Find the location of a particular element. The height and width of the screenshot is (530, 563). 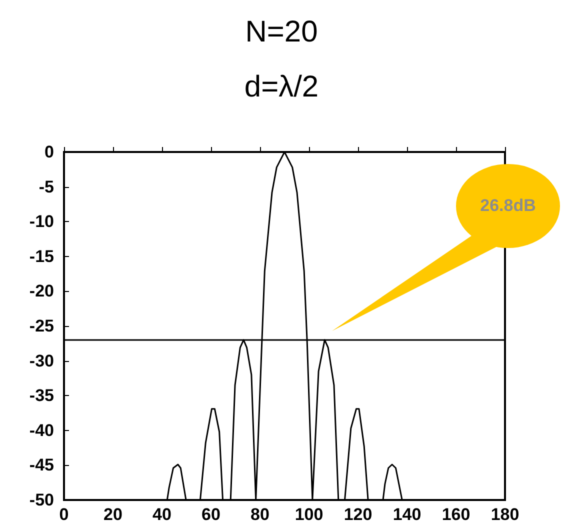

x-tick-label: 120 is located at coordinates (358, 514).